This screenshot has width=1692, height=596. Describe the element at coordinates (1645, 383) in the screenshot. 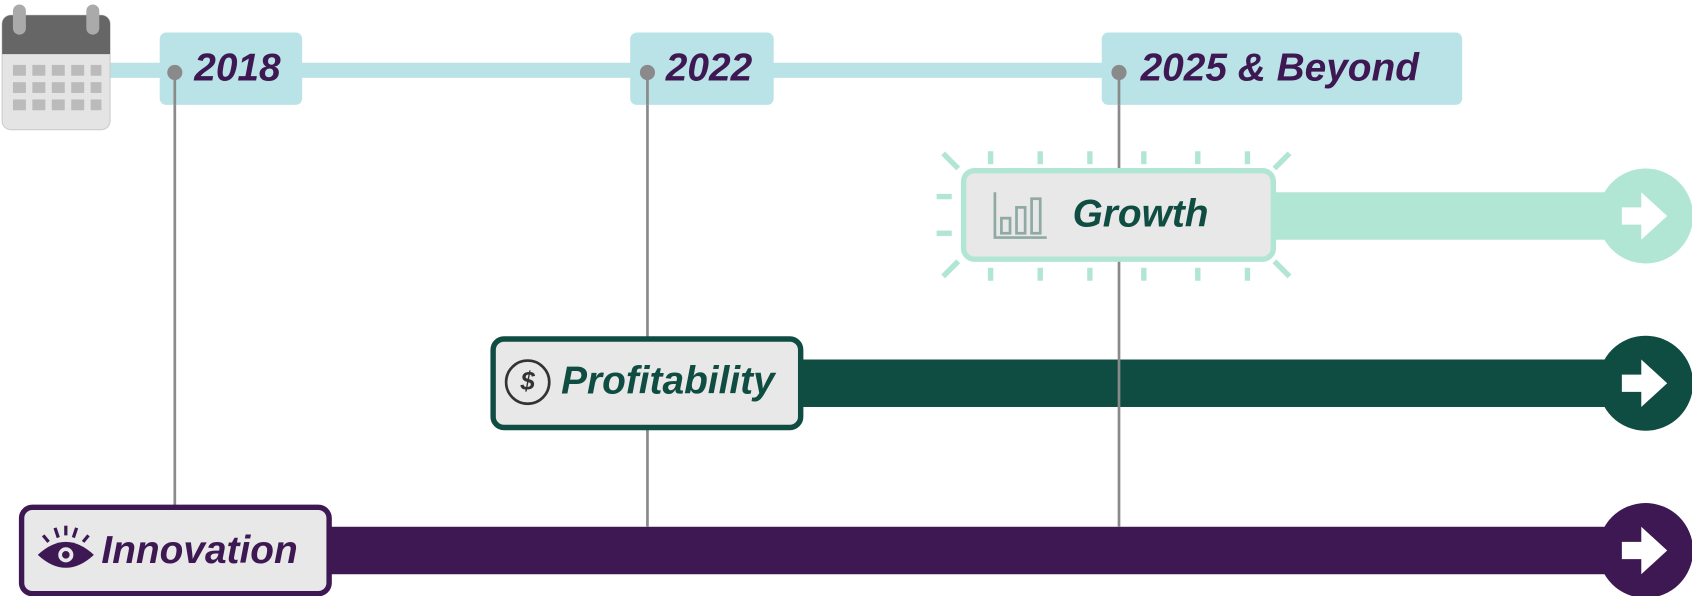

I see `profitability-arrow` at that location.